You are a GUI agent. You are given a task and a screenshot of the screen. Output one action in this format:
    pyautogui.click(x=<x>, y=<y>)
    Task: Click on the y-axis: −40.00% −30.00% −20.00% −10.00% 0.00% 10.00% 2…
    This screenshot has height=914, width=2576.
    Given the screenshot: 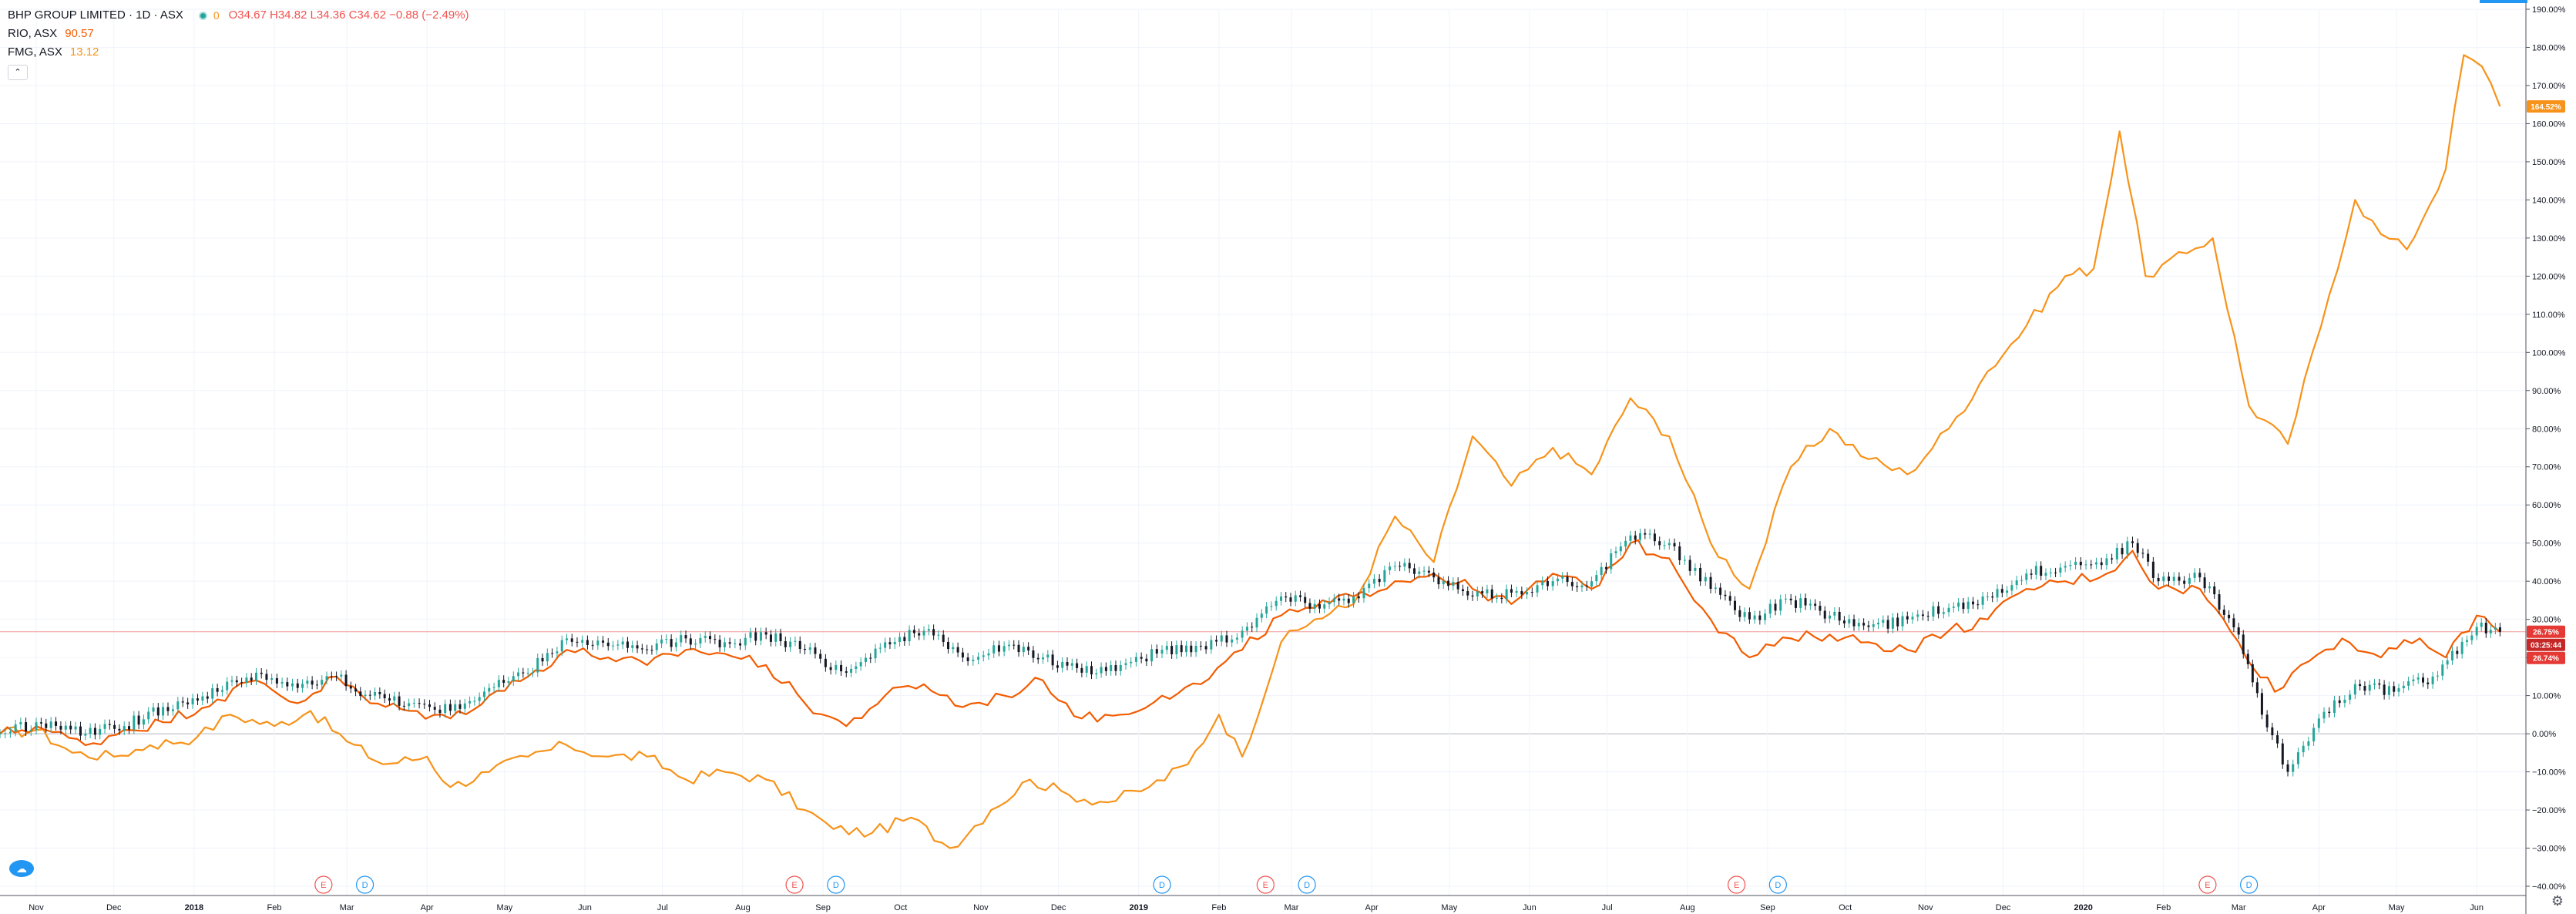 What is the action you would take?
    pyautogui.click(x=2545, y=457)
    